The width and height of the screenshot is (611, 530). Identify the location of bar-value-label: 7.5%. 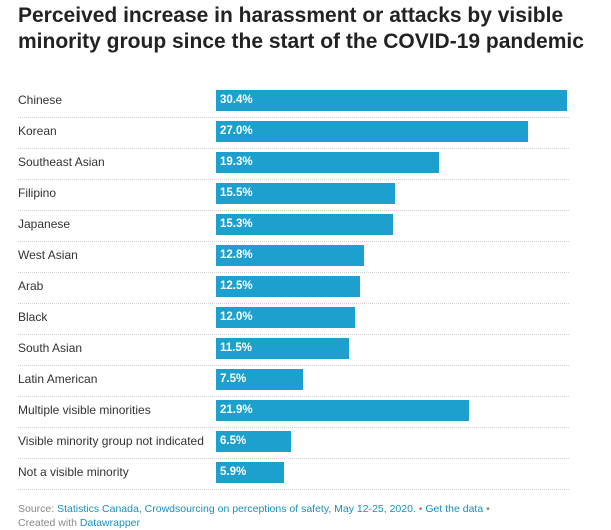
(233, 379).